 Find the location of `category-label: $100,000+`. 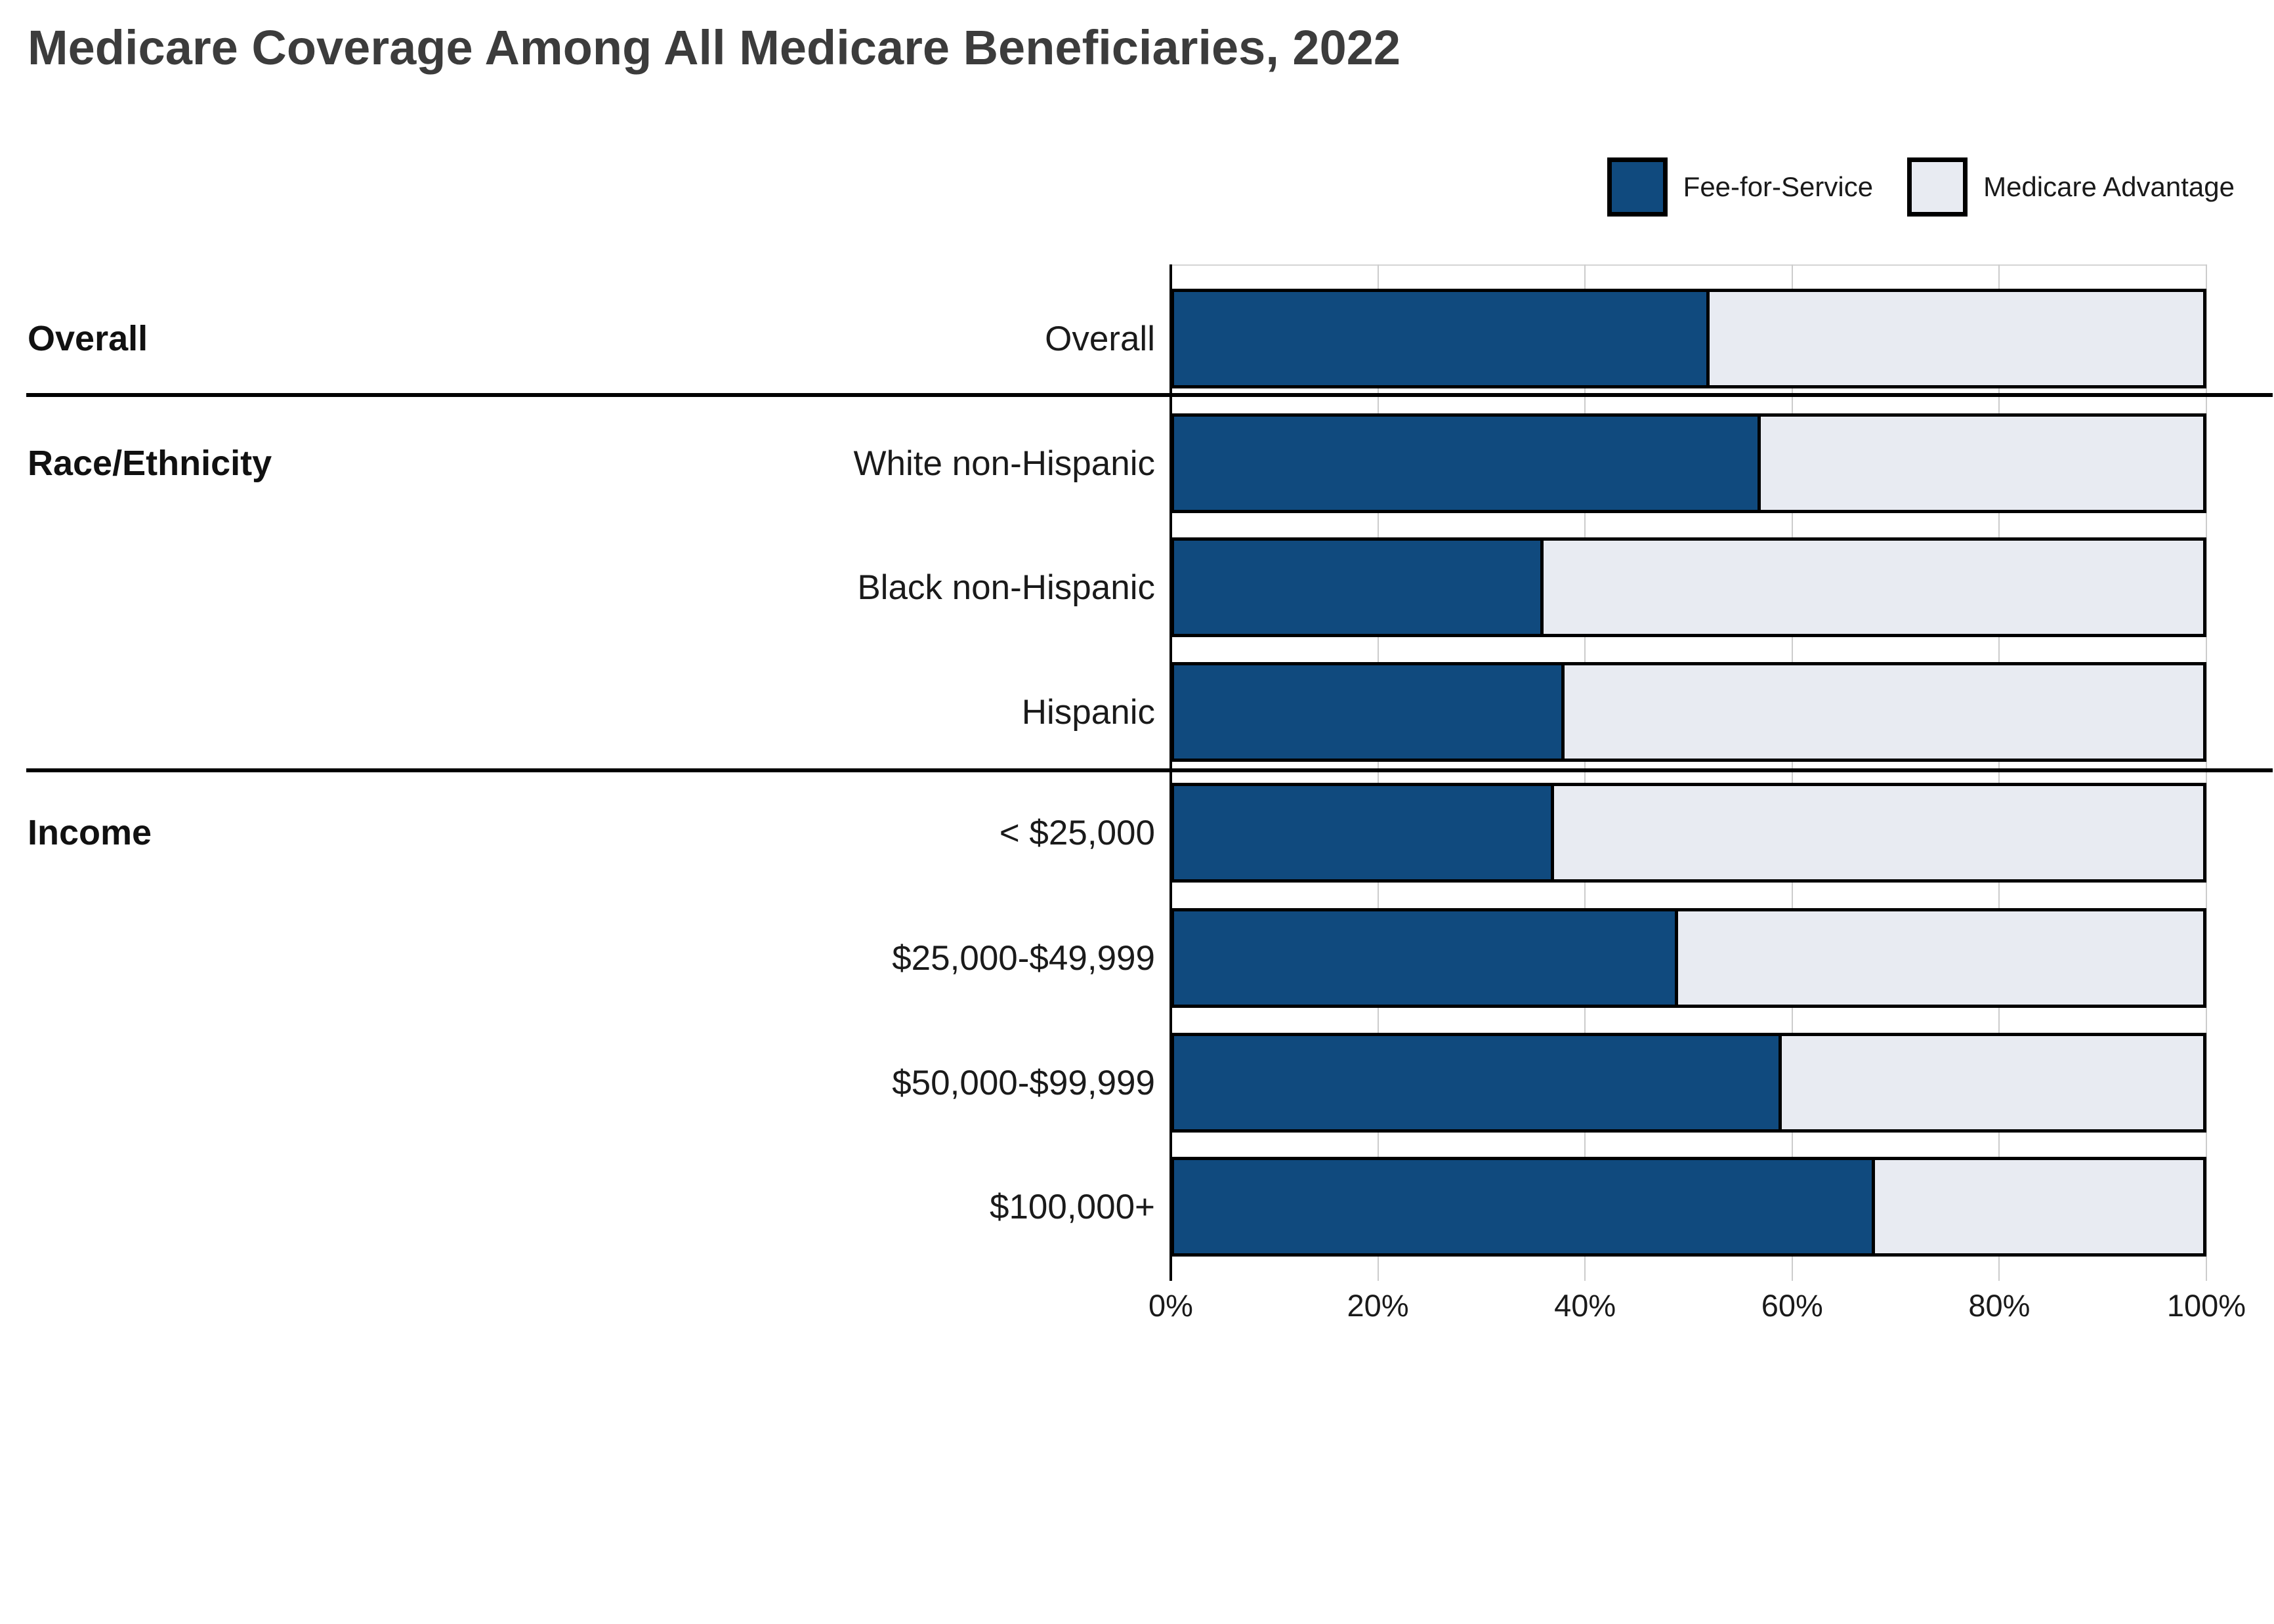

category-label: $100,000+ is located at coordinates (1072, 1206).